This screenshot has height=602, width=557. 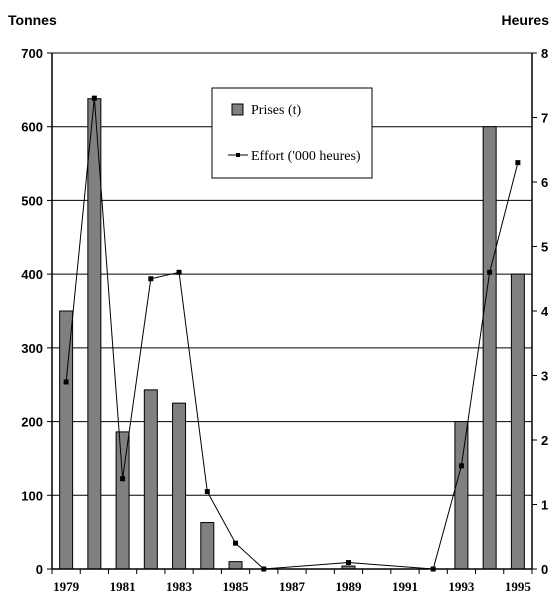 What do you see at coordinates (544, 569) in the screenshot?
I see `right-tick-label: 0` at bounding box center [544, 569].